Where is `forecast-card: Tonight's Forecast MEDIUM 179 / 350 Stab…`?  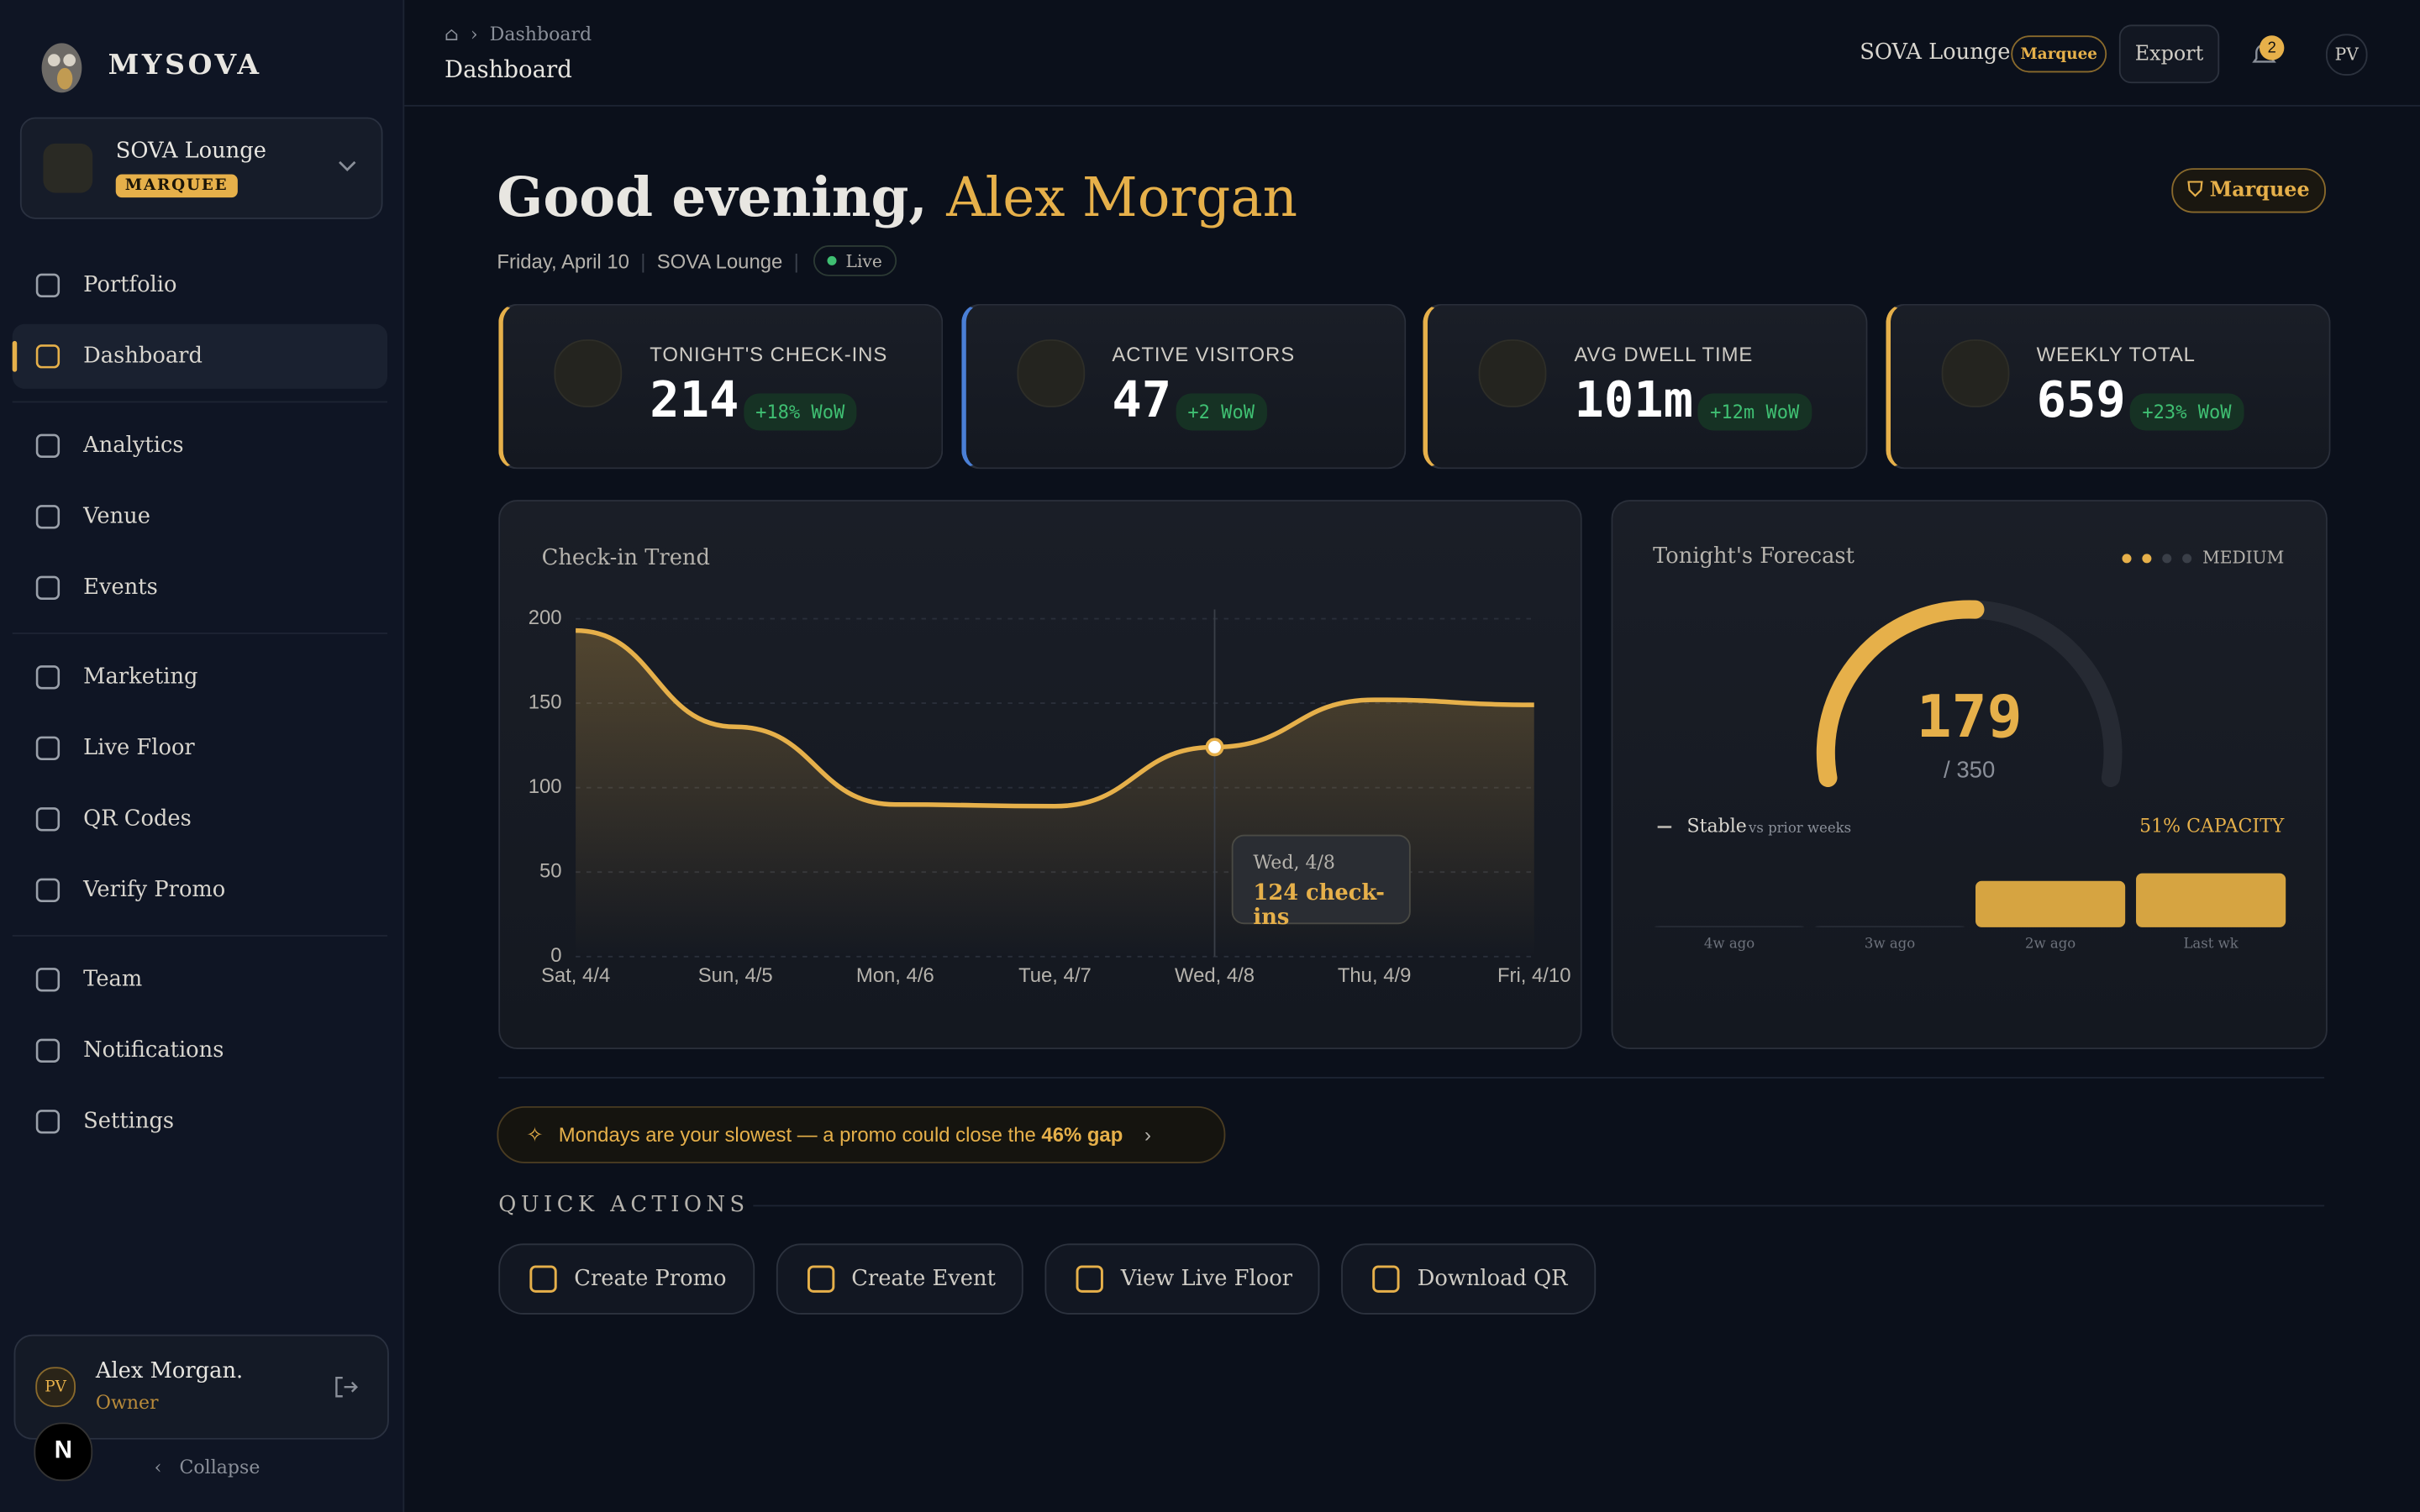 forecast-card: Tonight's Forecast MEDIUM 179 / 350 Stab… is located at coordinates (1970, 774).